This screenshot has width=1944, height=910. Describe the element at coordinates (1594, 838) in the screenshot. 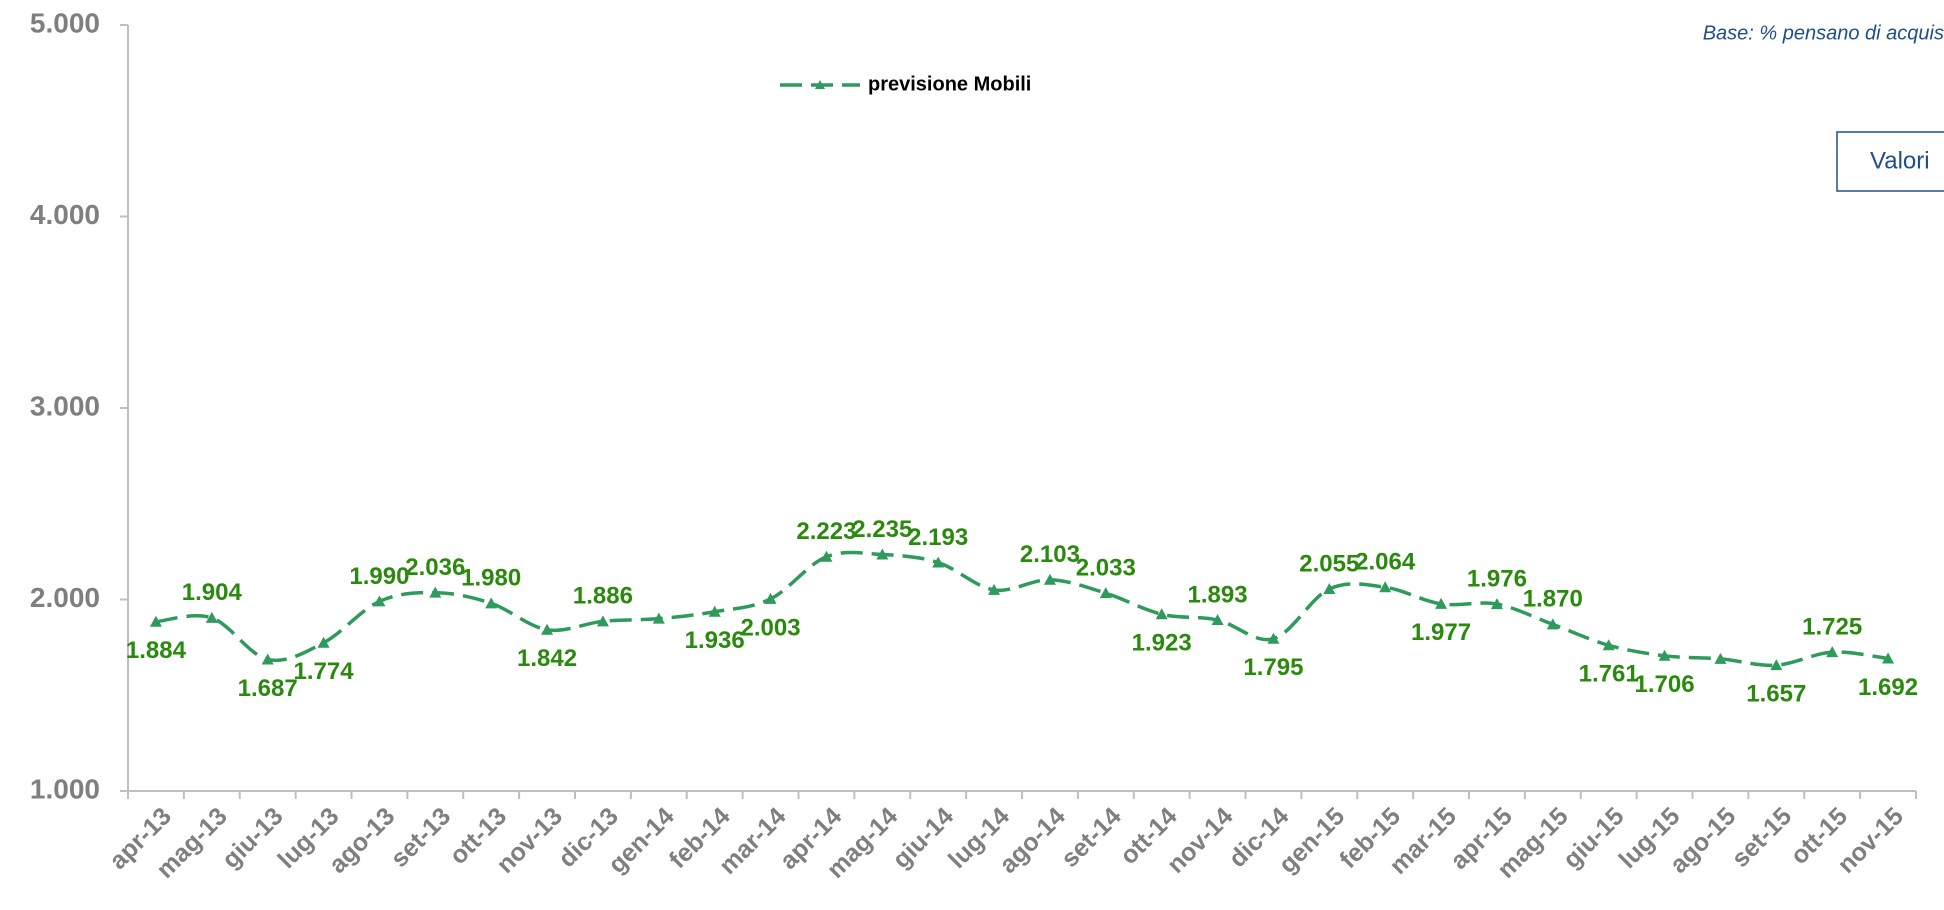

I see `x-tick-label: giu-15` at that location.